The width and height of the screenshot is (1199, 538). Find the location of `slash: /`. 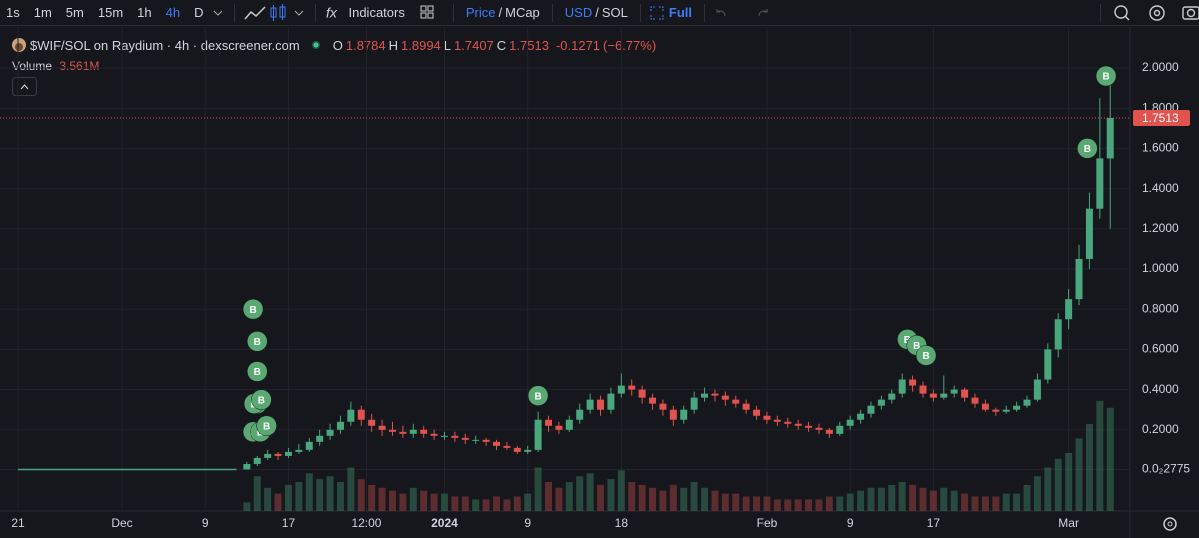

slash: / is located at coordinates (597, 12).